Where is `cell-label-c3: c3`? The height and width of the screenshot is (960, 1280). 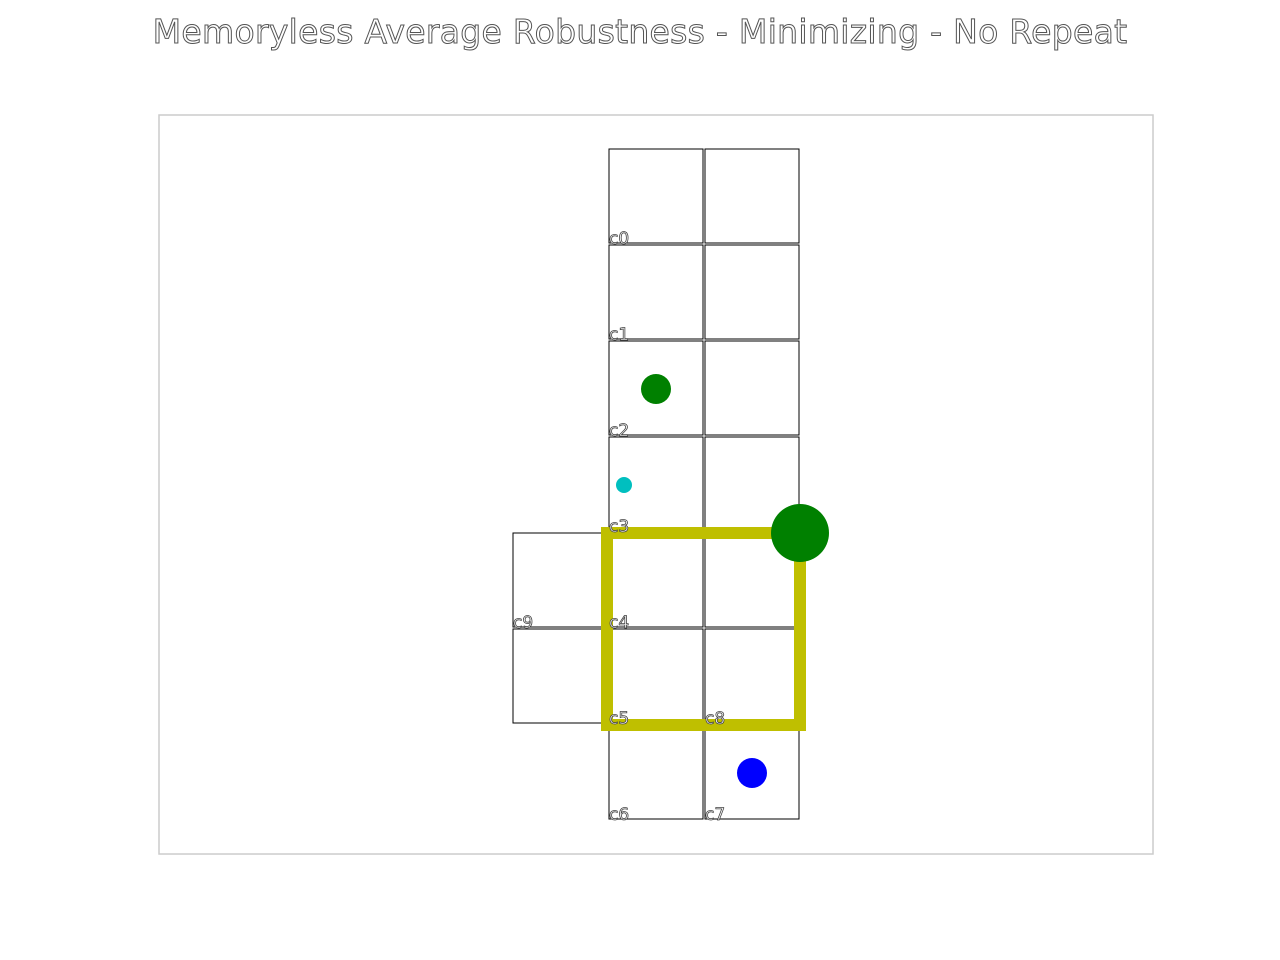 cell-label-c3: c3 is located at coordinates (619, 527).